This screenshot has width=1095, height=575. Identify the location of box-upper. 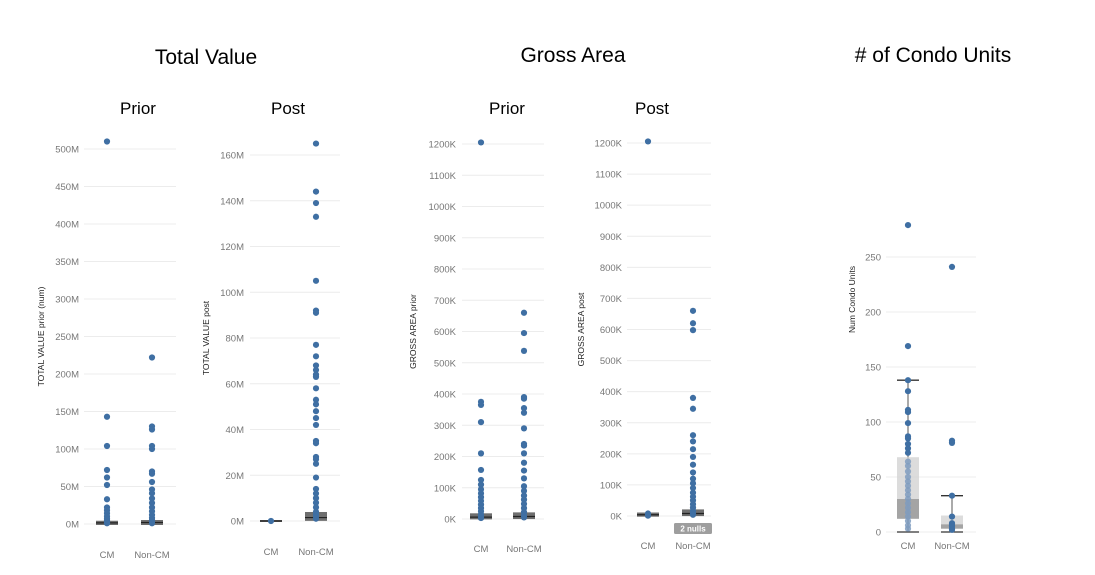
(952, 520).